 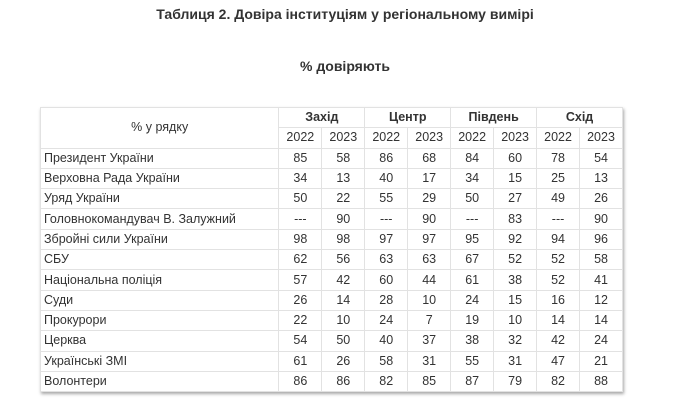 I want to click on row-label: Головнокомандувач В. Залужний, so click(x=159, y=219).